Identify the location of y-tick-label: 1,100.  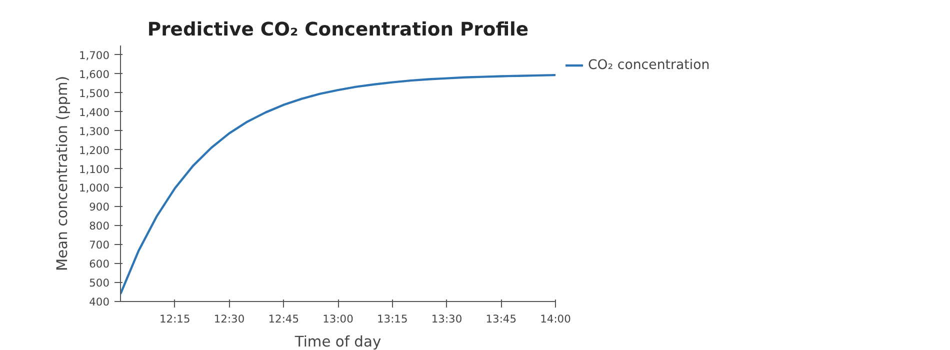
(94, 169).